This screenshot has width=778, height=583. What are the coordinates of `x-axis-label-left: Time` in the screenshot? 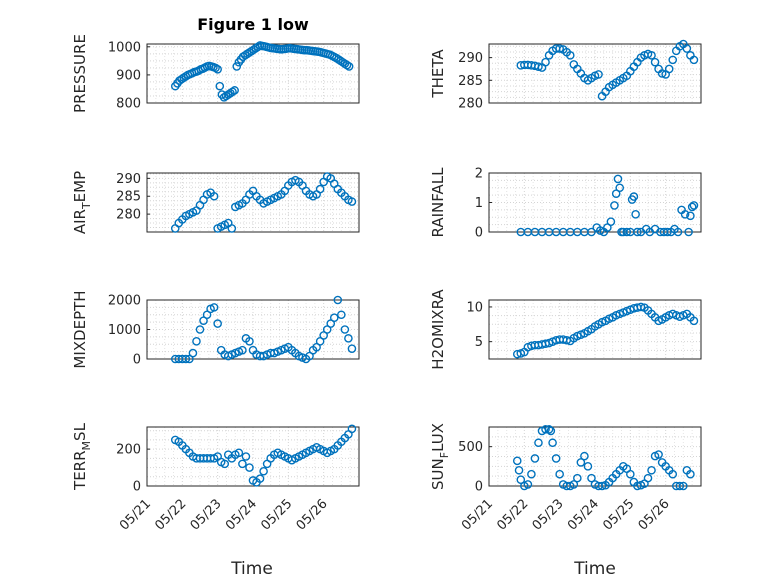 It's located at (251, 569).